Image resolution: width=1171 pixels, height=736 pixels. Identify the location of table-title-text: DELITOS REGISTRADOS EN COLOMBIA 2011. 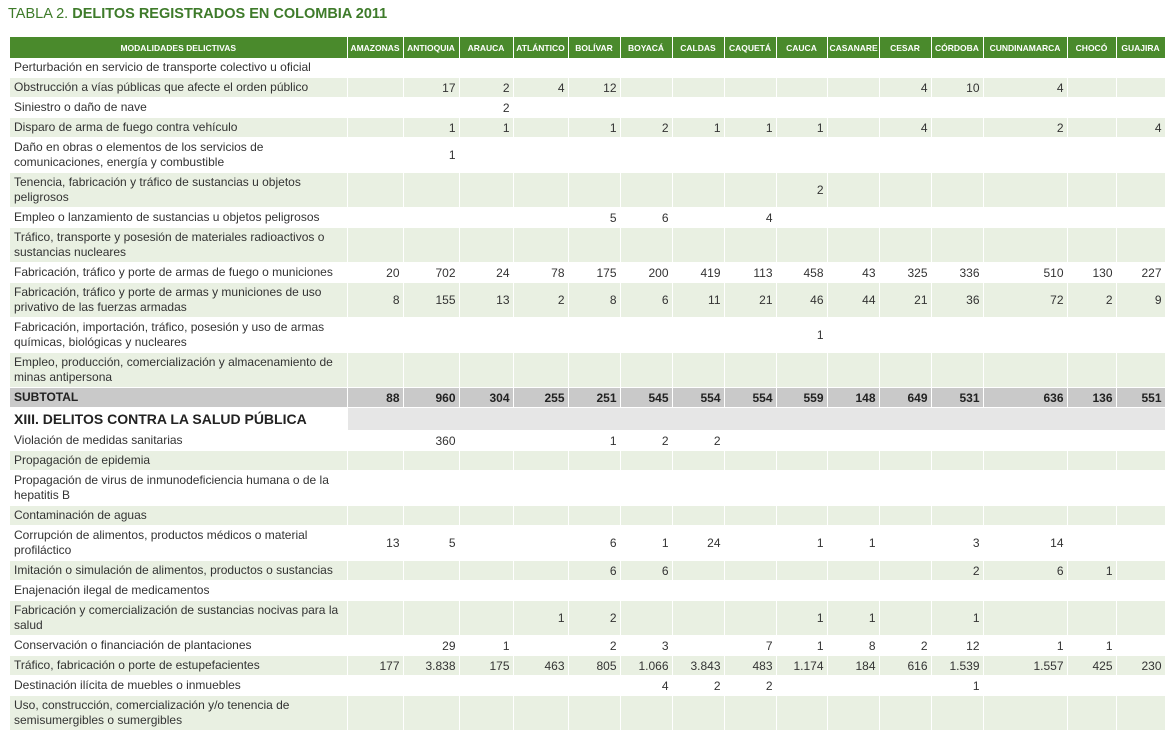
(230, 14).